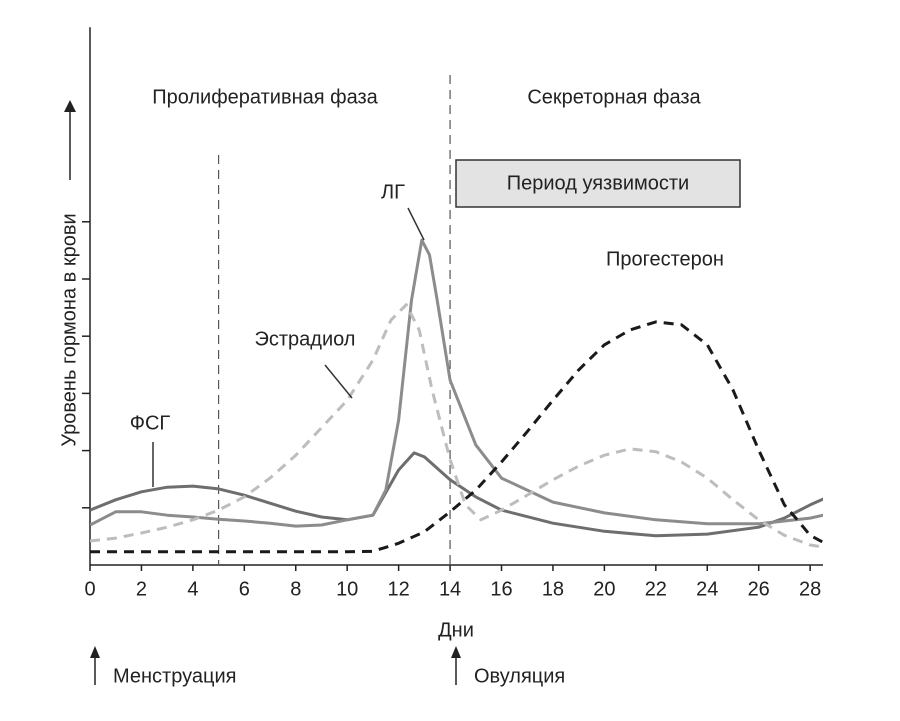 The width and height of the screenshot is (900, 721). What do you see at coordinates (393, 192) in the screenshot?
I see `series-label: ЛГ` at bounding box center [393, 192].